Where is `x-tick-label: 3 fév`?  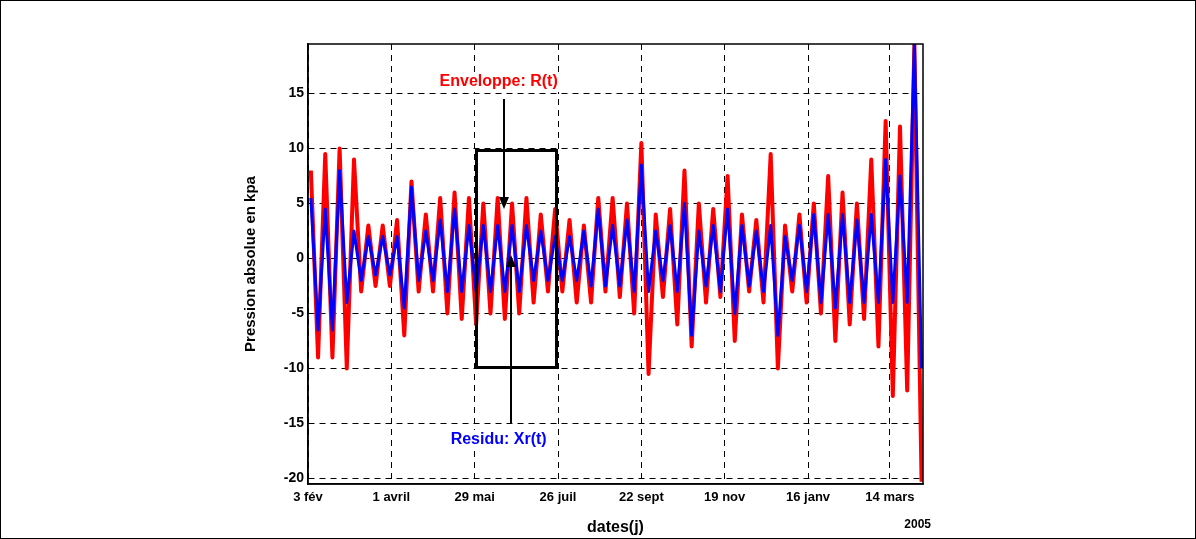 x-tick-label: 3 fév is located at coordinates (308, 497).